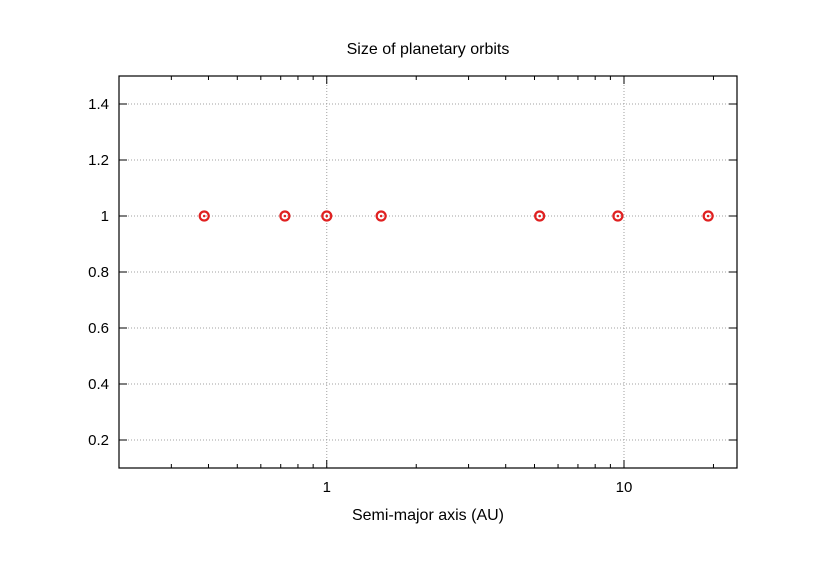 This screenshot has width=820, height=563. I want to click on y-tick-label: 1.2, so click(98, 160).